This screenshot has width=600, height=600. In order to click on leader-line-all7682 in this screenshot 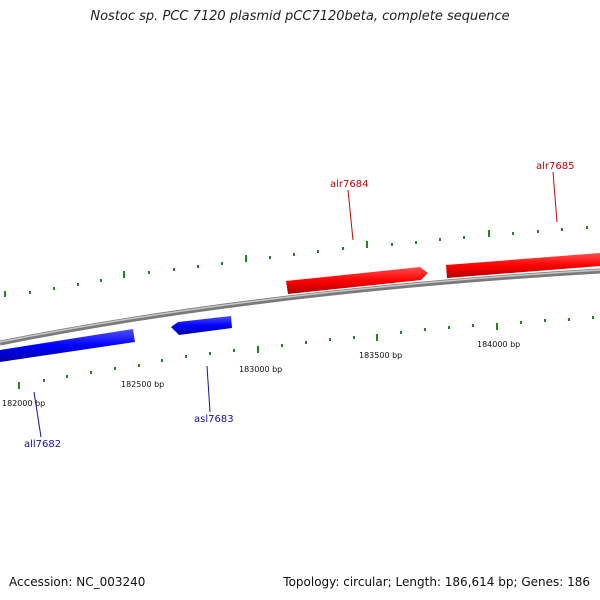, I will do `click(37, 414)`.